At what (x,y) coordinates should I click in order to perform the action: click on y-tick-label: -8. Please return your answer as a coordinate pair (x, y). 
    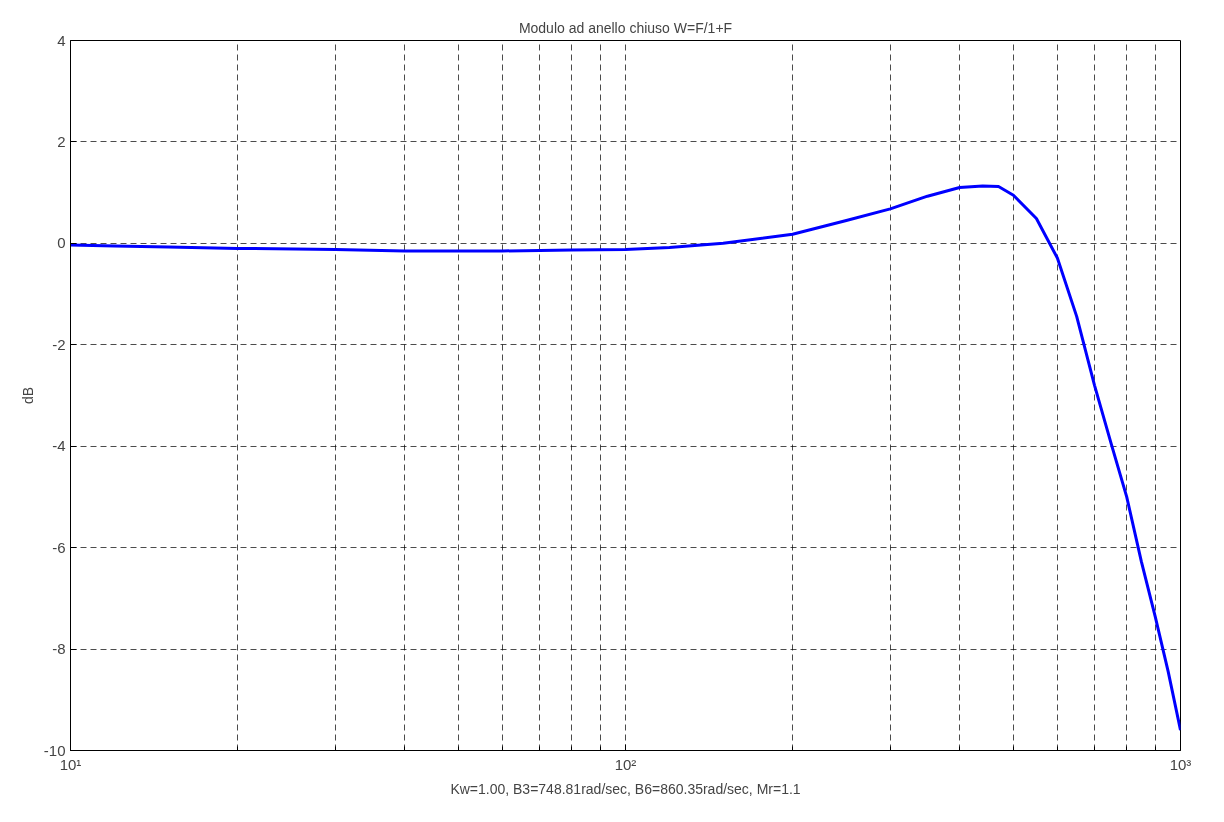
    Looking at the image, I should click on (59, 649).